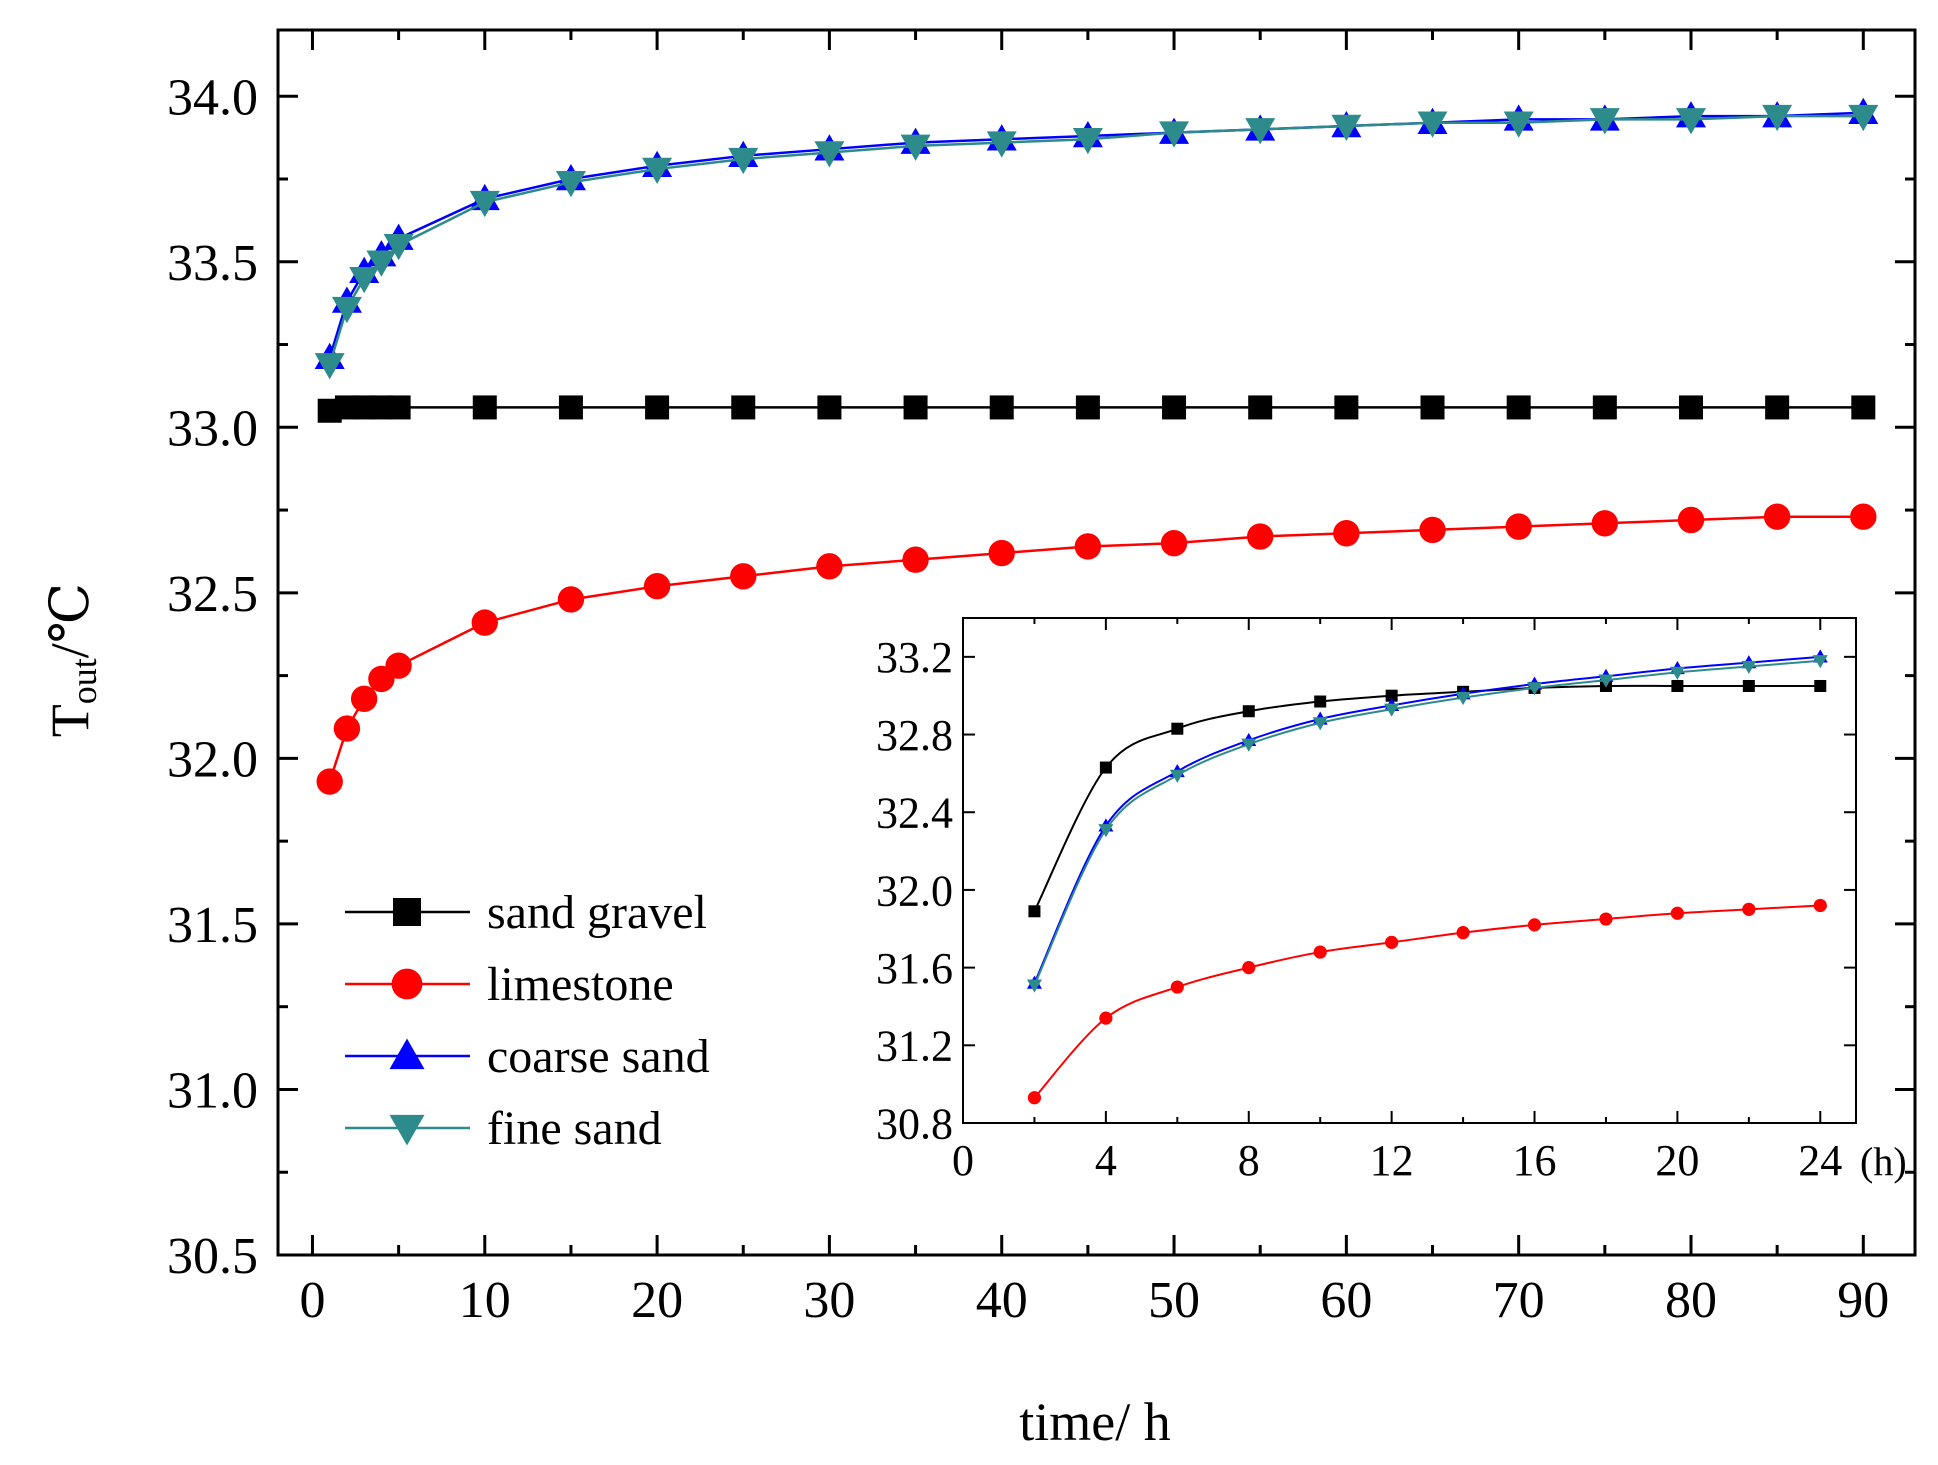  I want to click on inset-y-tick-label: 32.4, so click(914, 813).